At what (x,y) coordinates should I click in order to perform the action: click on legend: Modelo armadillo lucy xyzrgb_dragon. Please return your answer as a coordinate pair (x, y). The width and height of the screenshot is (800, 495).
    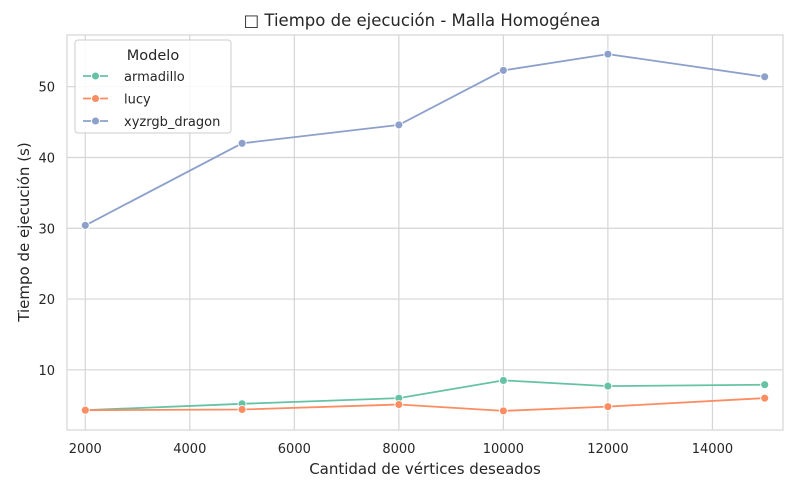
    Looking at the image, I should click on (153, 86).